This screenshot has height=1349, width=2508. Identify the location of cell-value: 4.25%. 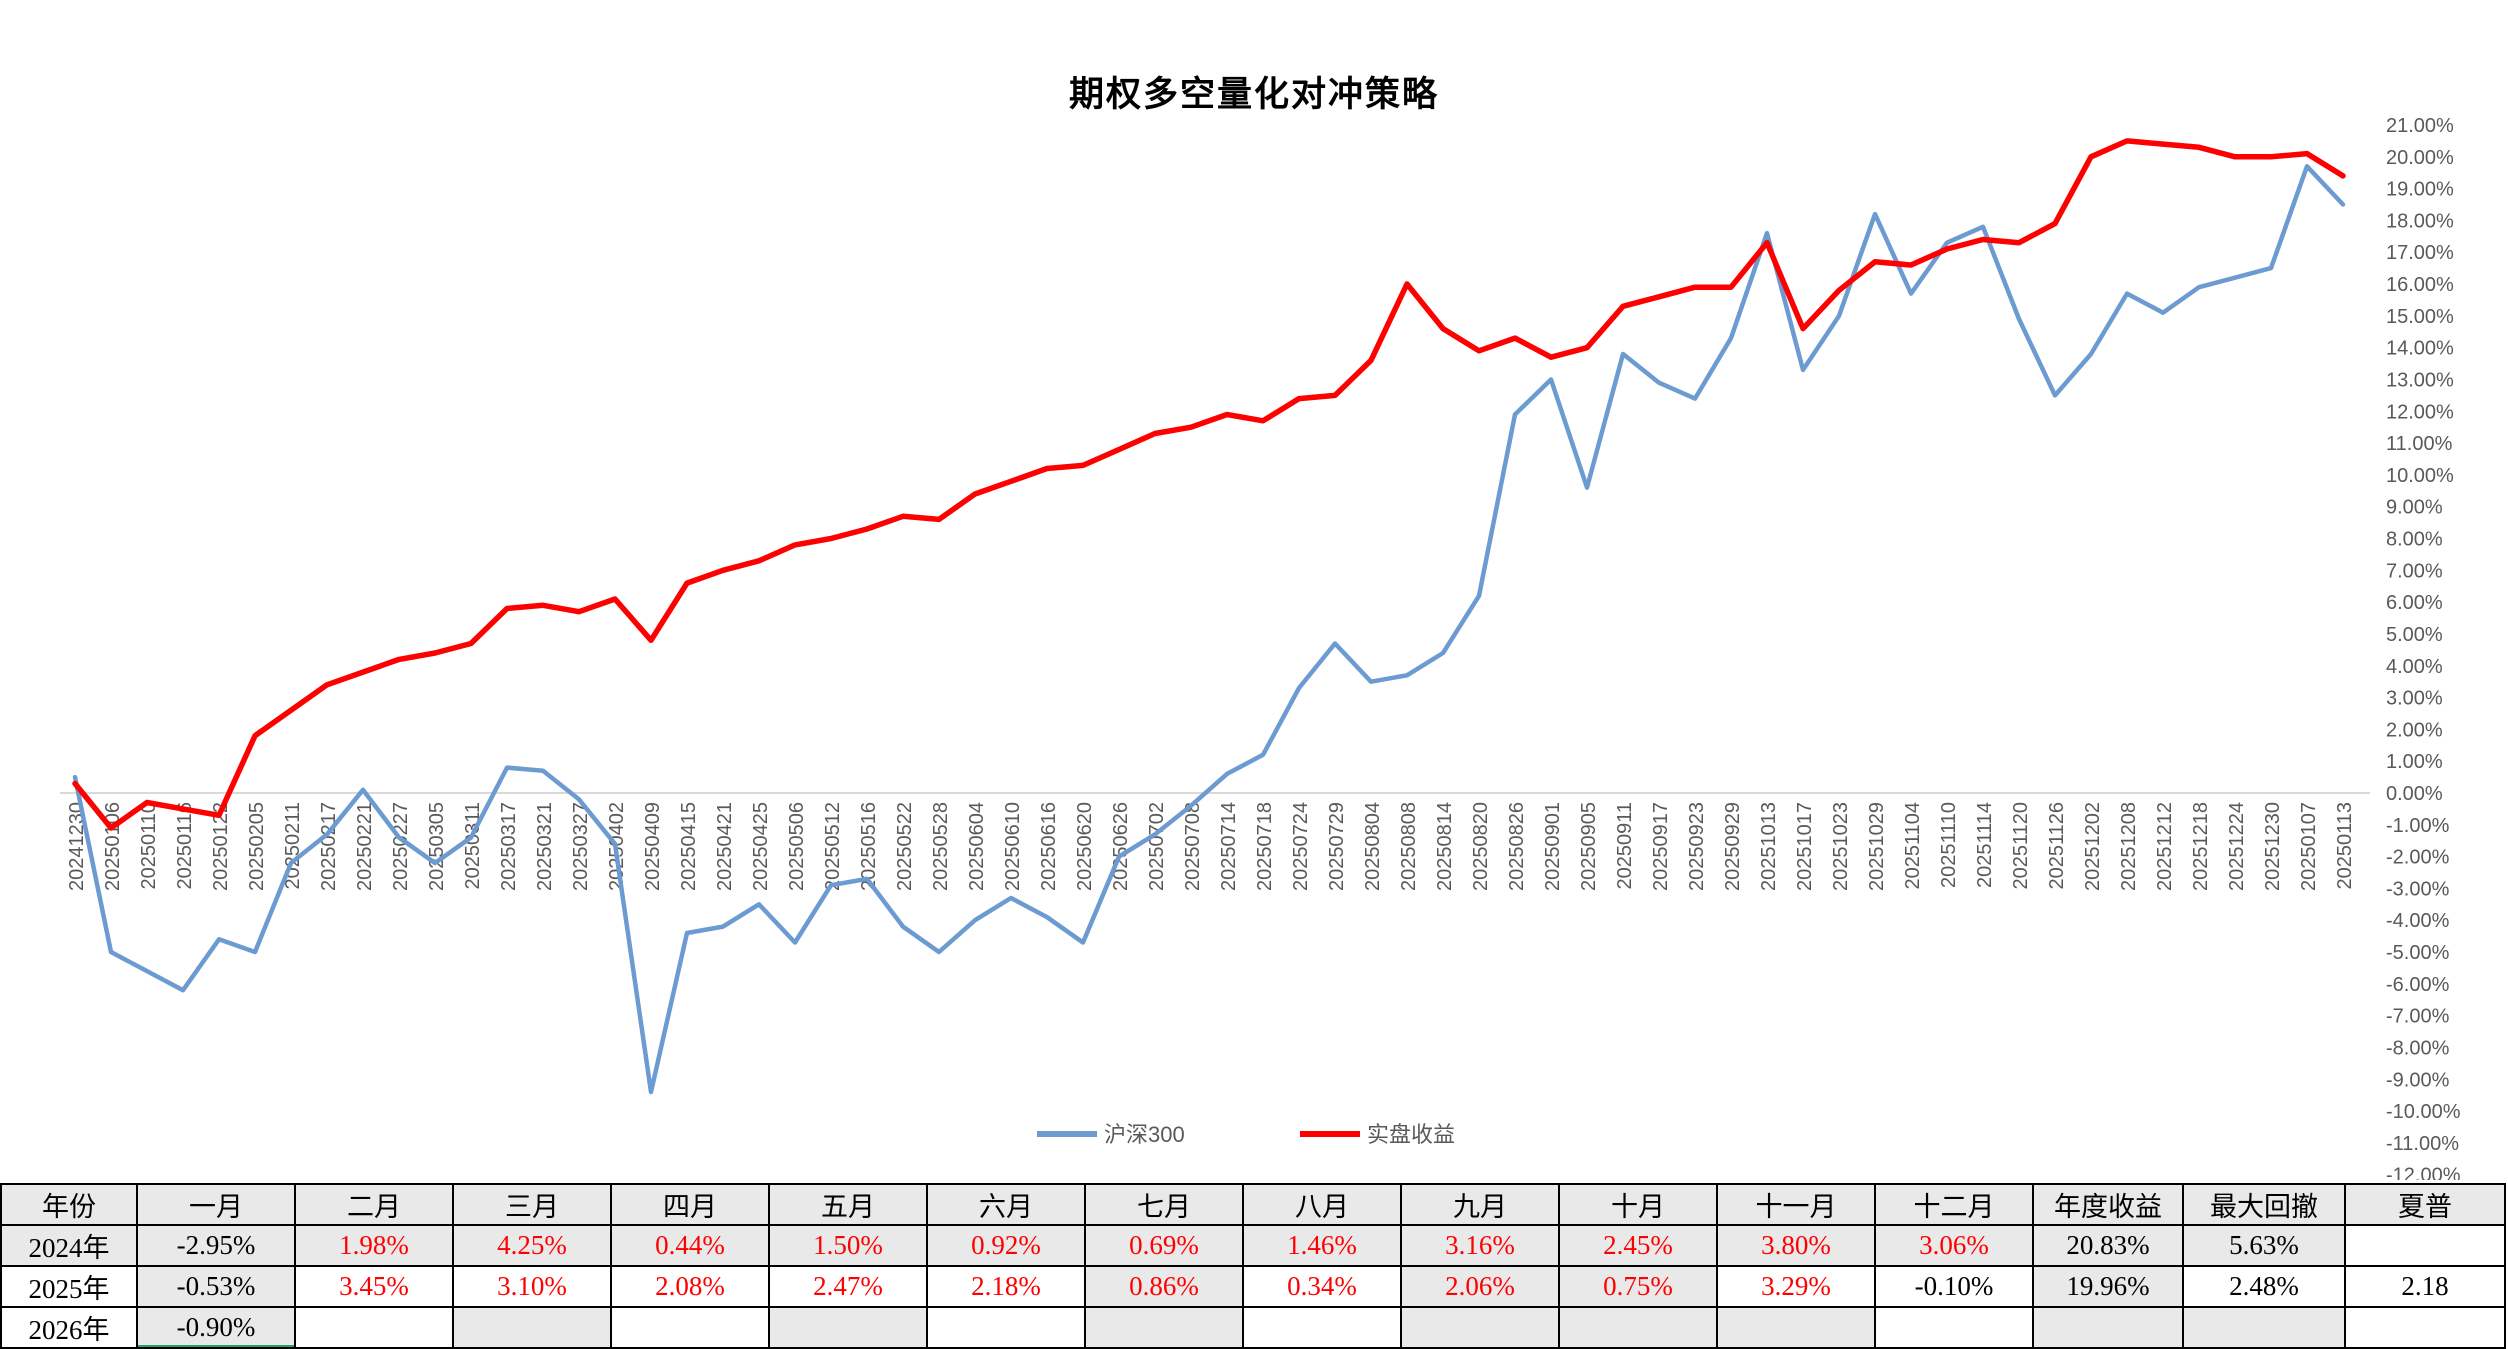
(532, 1245).